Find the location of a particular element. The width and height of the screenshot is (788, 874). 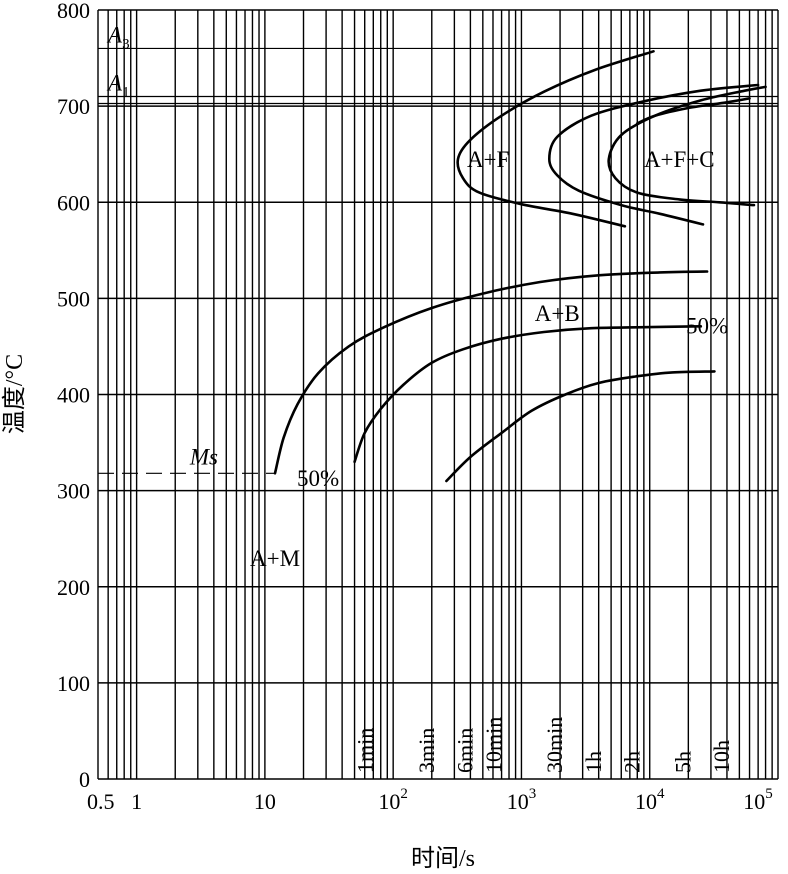

time-mark-1h: 1h is located at coordinates (593, 762).